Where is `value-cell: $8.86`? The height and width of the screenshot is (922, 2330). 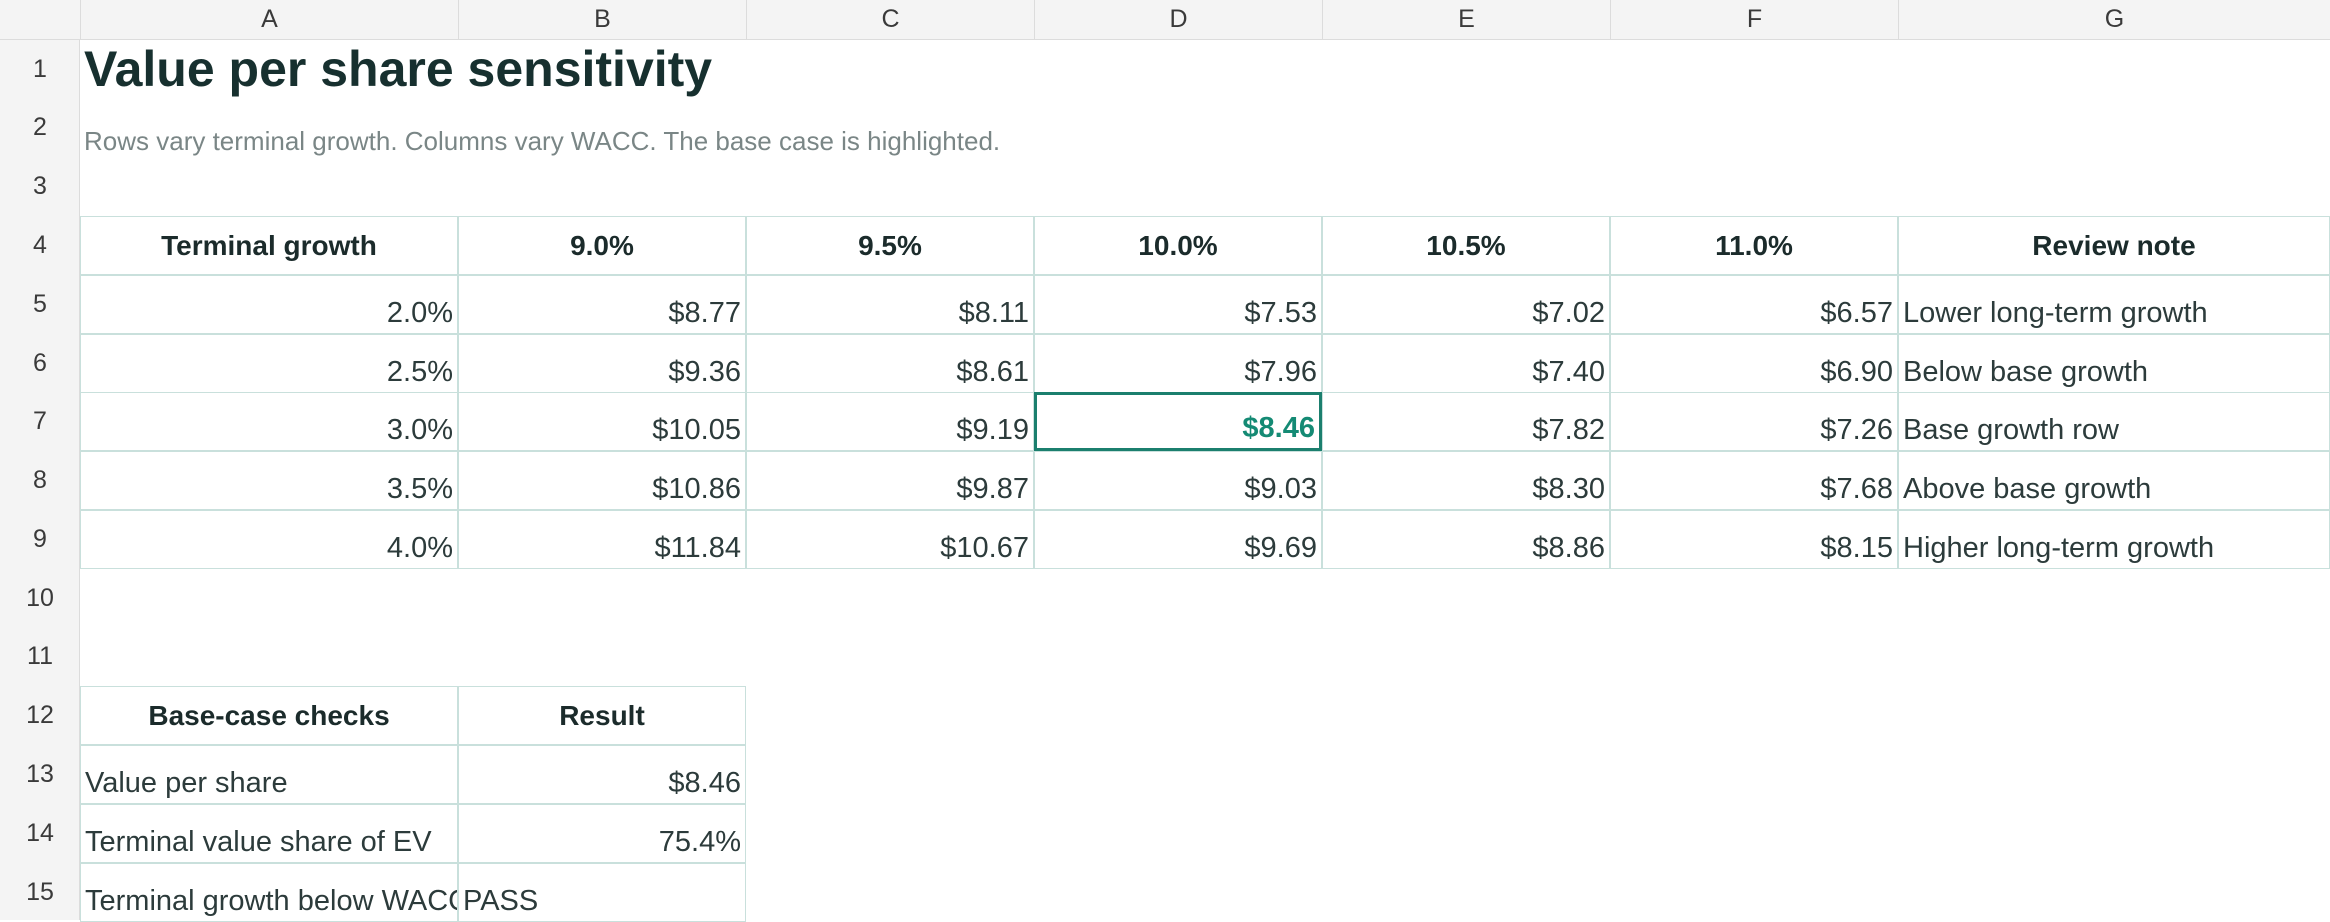 value-cell: $8.86 is located at coordinates (1466, 539).